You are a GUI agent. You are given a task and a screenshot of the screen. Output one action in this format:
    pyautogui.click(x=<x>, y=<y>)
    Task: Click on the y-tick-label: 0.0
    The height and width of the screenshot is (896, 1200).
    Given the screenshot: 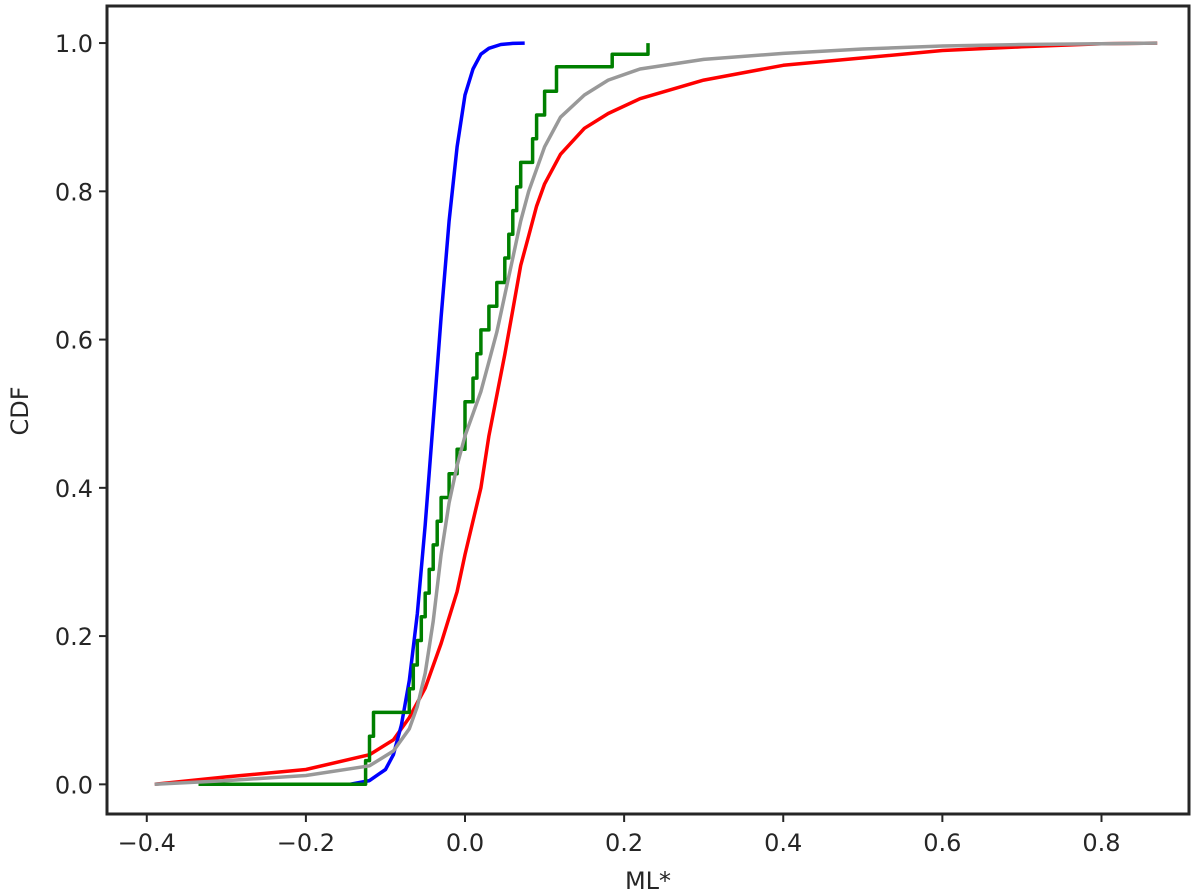 What is the action you would take?
    pyautogui.click(x=74, y=785)
    